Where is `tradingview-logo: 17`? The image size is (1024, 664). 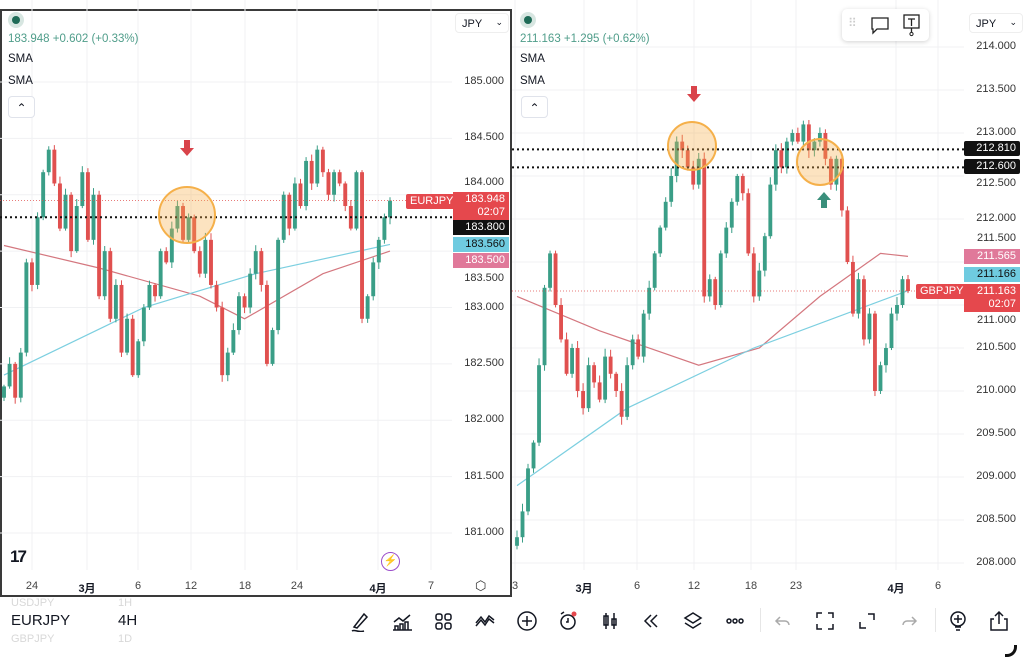 tradingview-logo: 17 is located at coordinates (18, 556).